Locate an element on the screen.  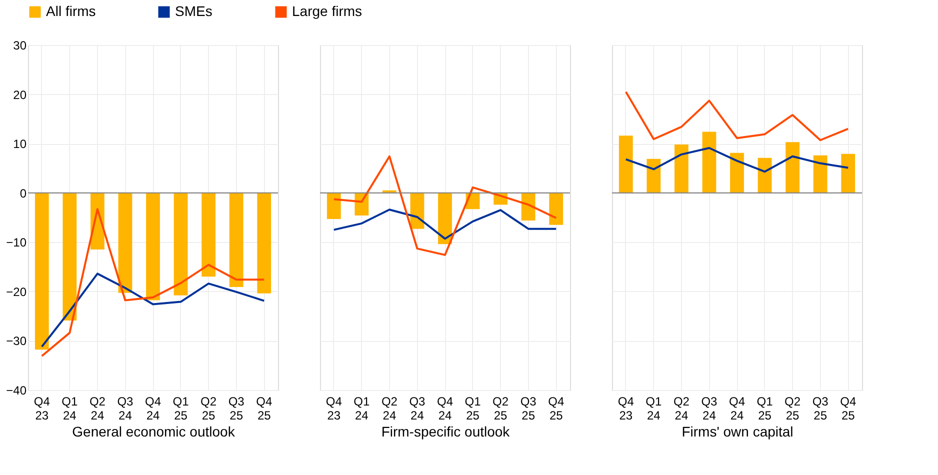
y-tick-label: −10 is located at coordinates (16, 243).